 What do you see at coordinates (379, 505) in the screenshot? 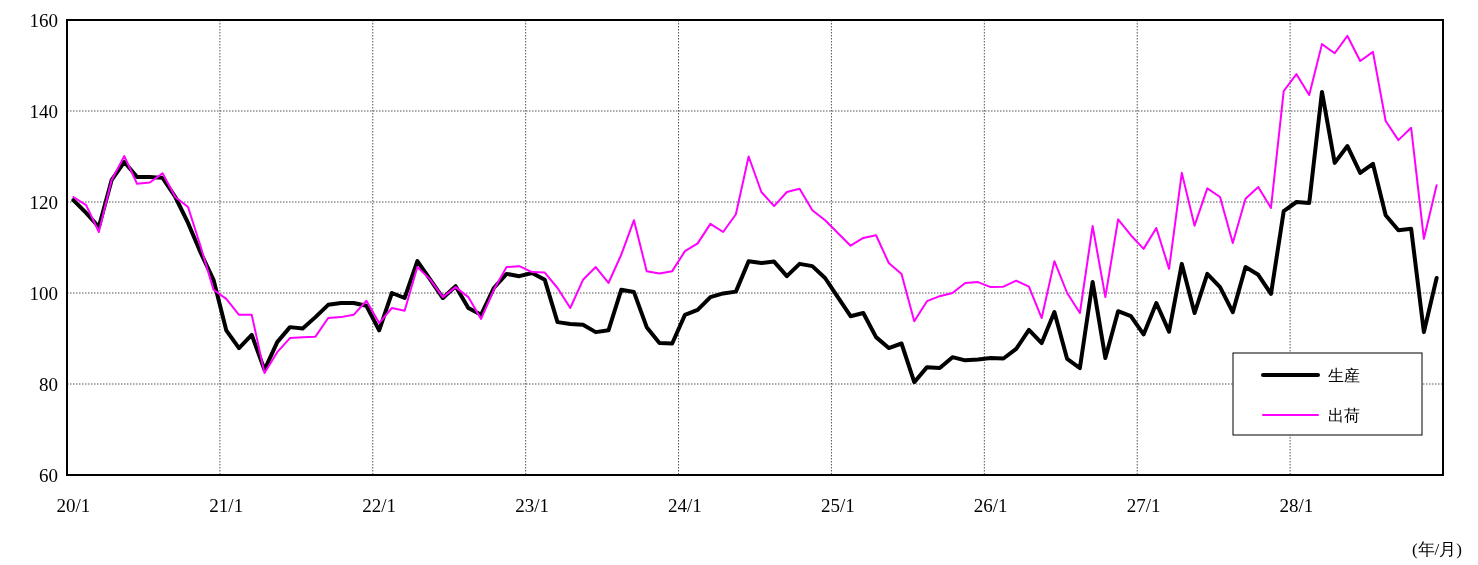
I see `x-tick: 22/1` at bounding box center [379, 505].